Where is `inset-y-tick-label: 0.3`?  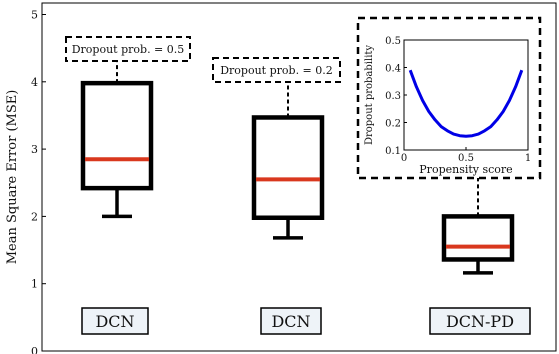
inset-y-tick-label: 0.3 is located at coordinates (393, 96).